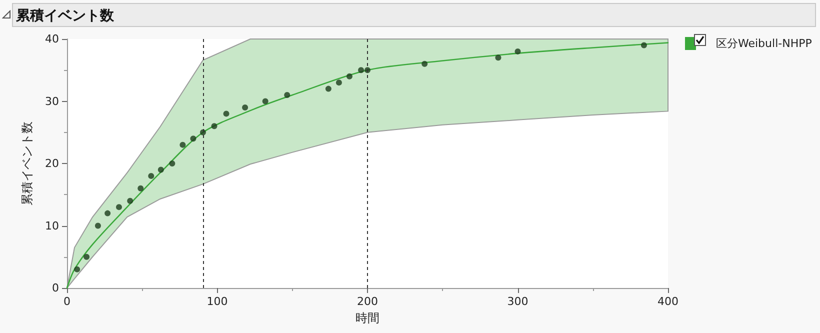 The width and height of the screenshot is (820, 333). I want to click on y-tick-label: 40, so click(52, 39).